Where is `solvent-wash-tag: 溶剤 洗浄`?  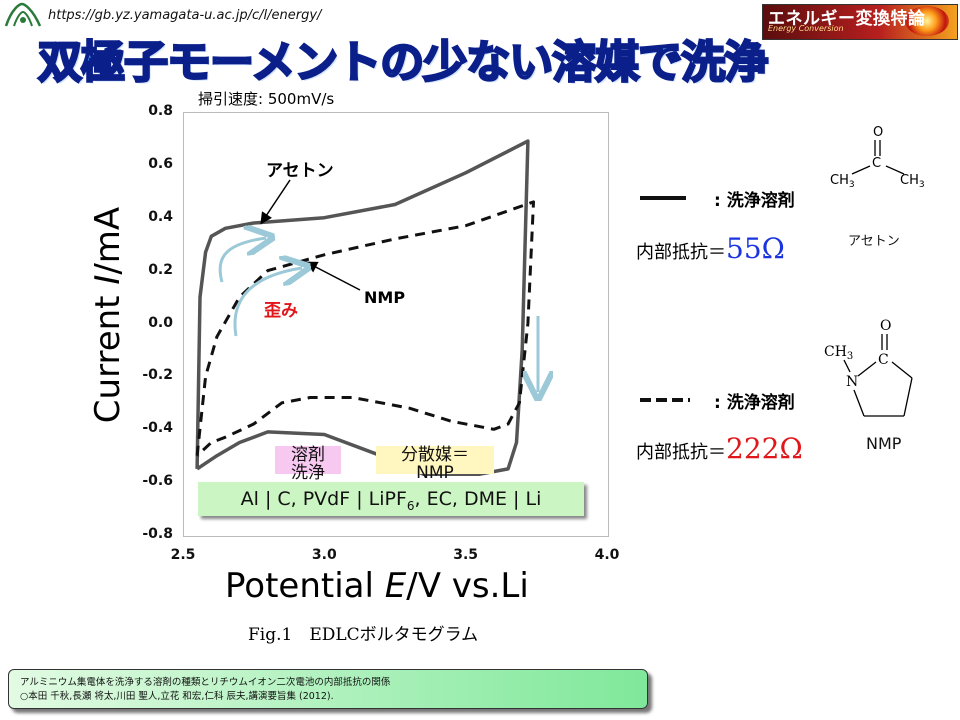 solvent-wash-tag: 溶剤 洗浄 is located at coordinates (308, 464).